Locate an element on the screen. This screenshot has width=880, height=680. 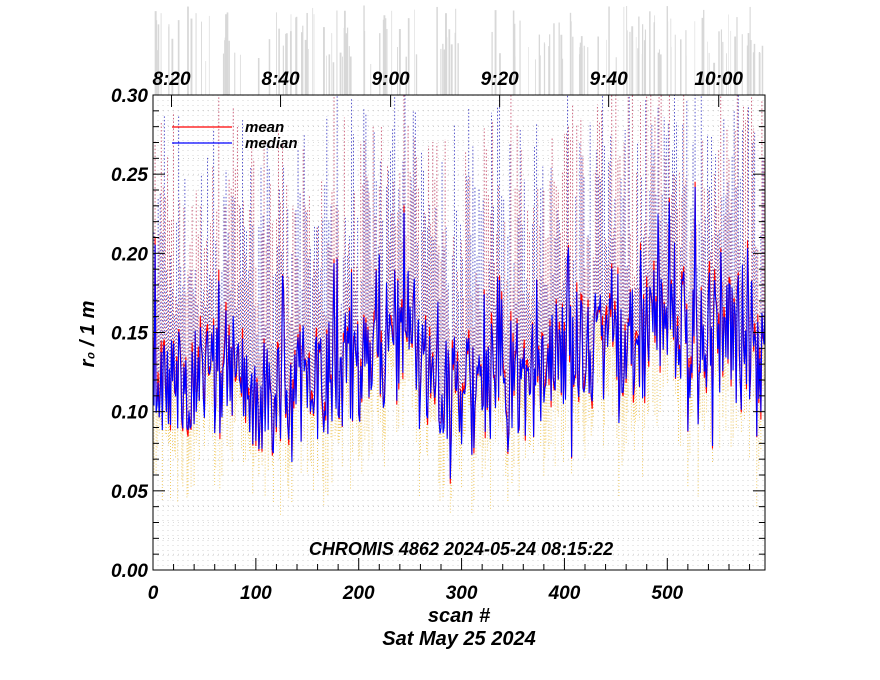
x-axis-title: scan # is located at coordinates (459, 616).